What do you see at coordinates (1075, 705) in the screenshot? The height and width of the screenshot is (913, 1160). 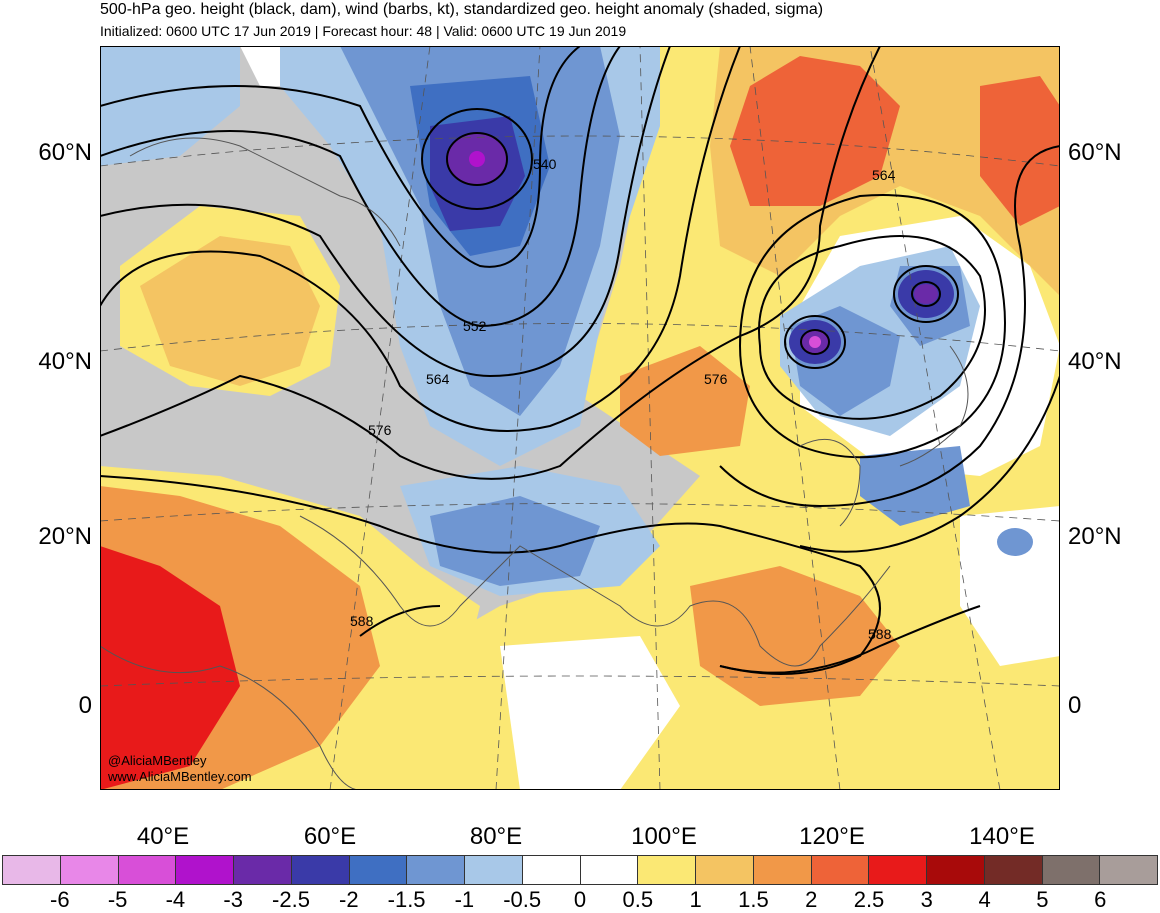 I see `lat-label-right: 0` at bounding box center [1075, 705].